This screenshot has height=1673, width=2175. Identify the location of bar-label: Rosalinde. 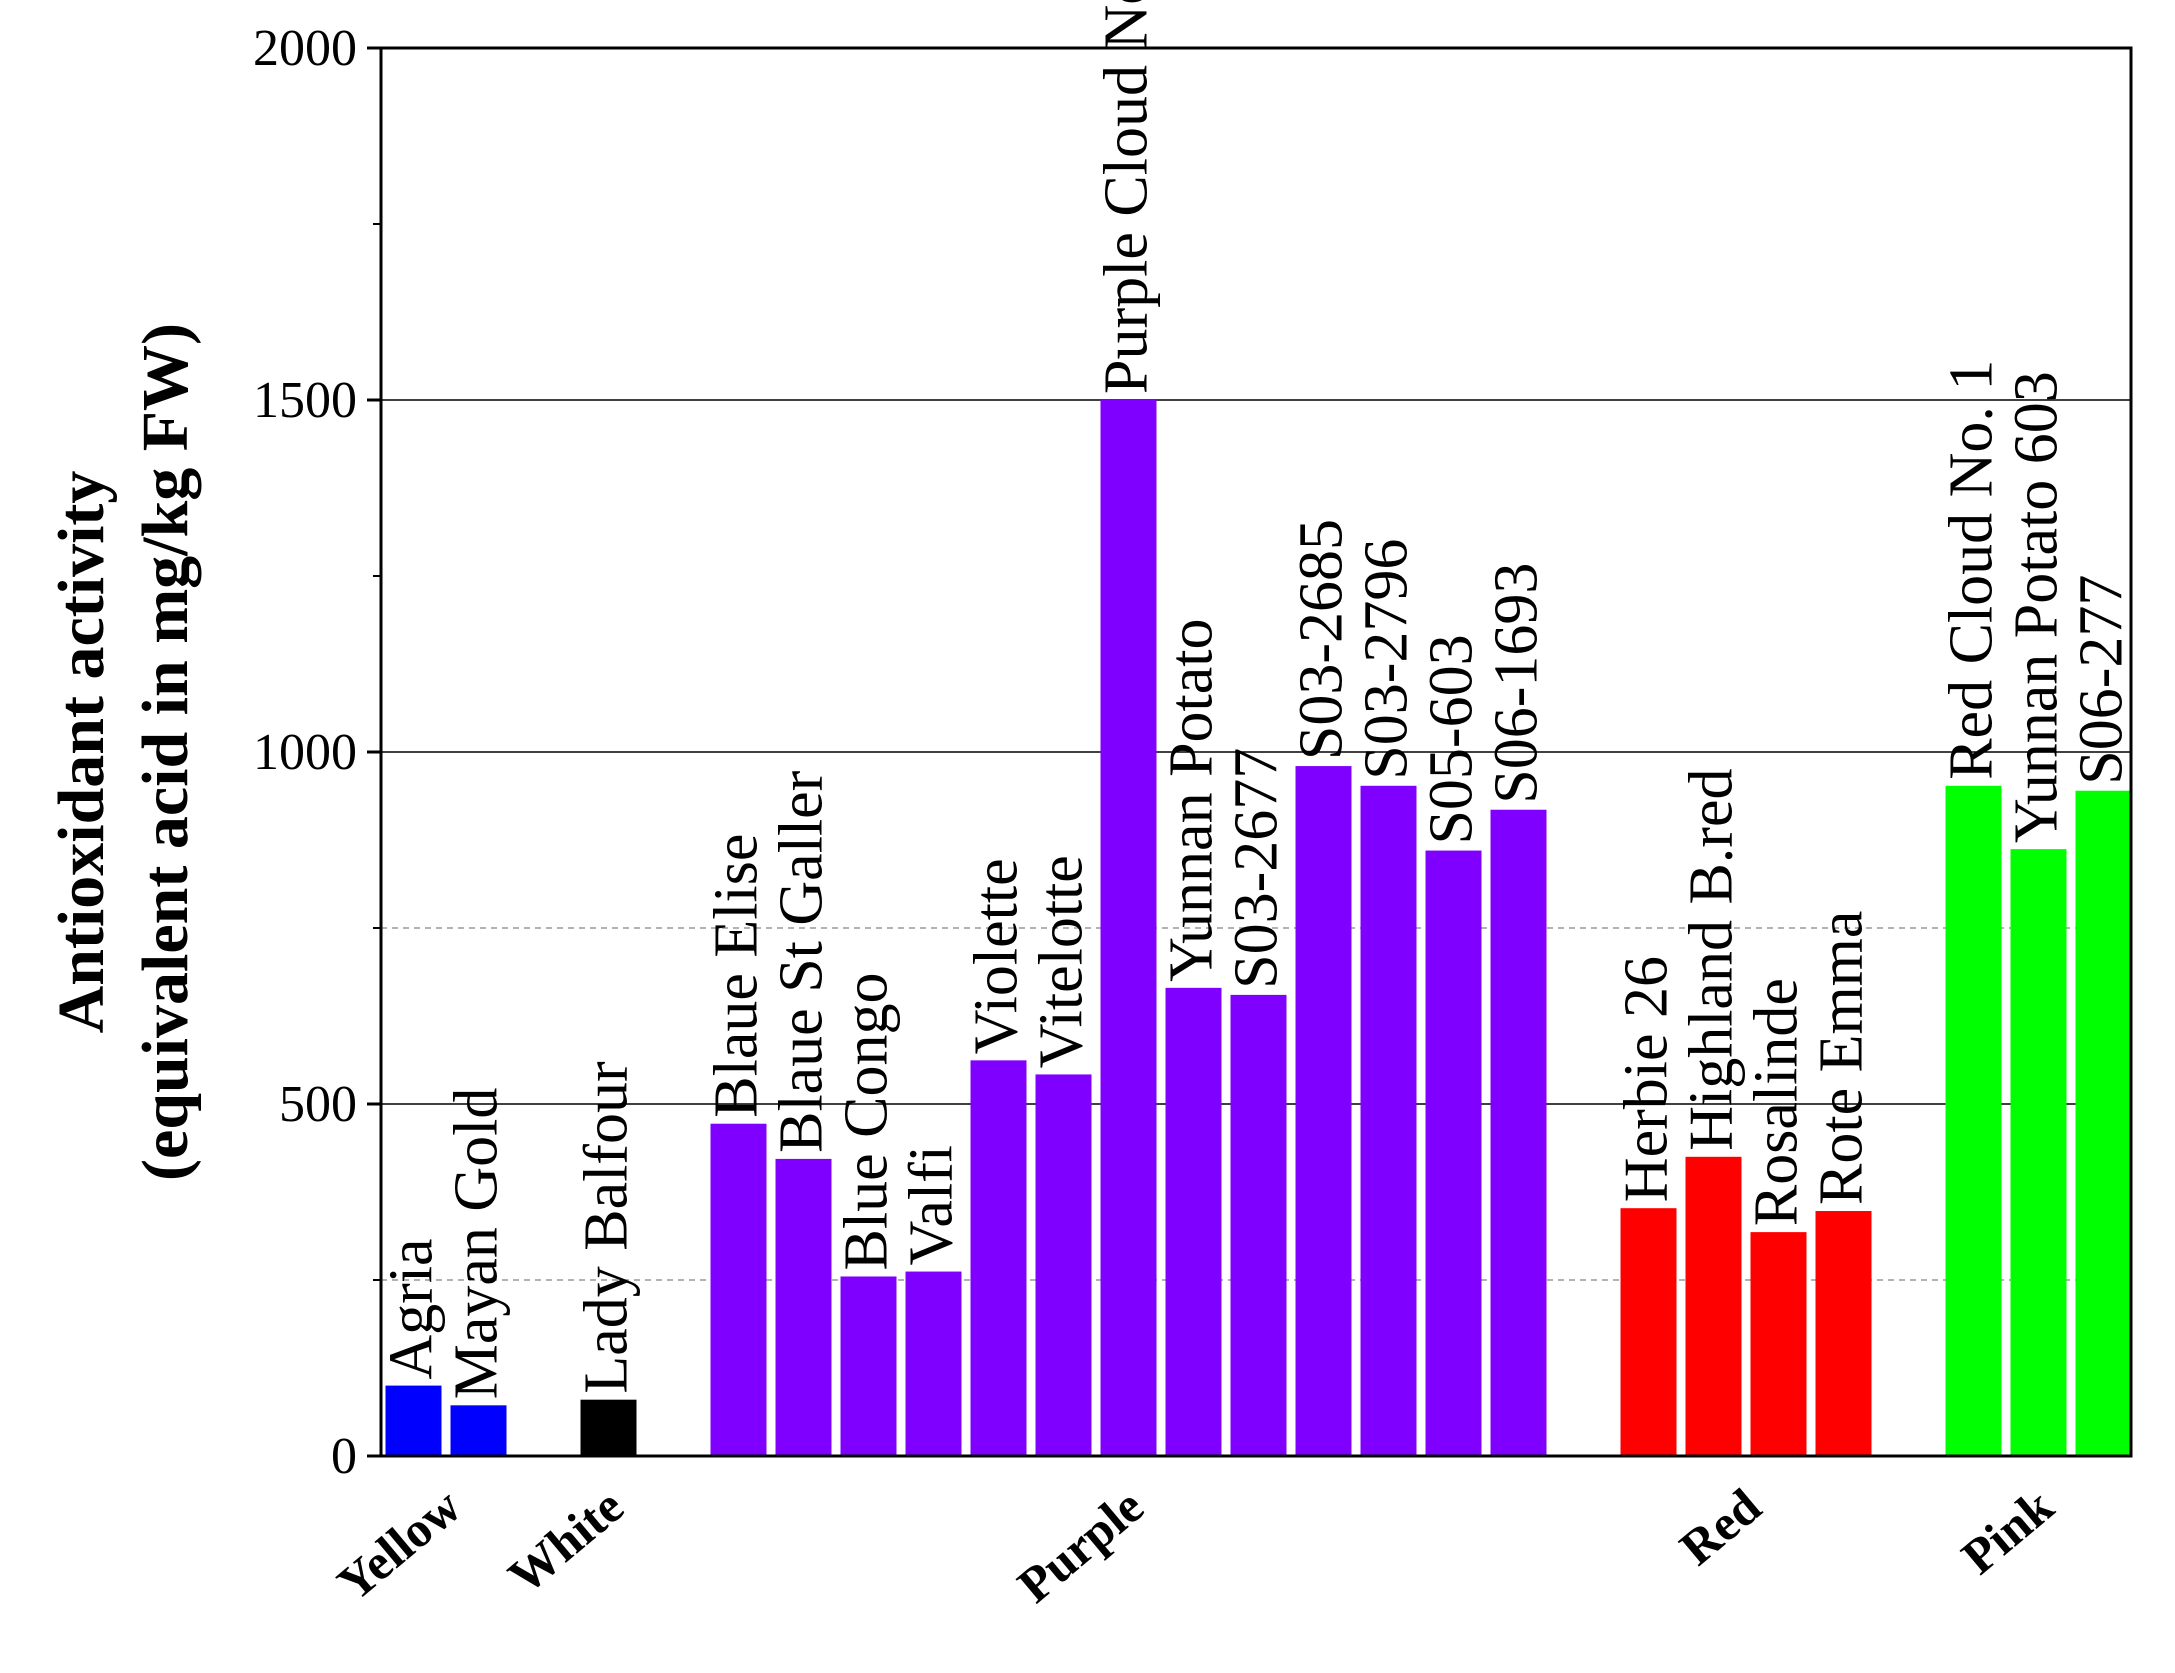
(1777, 1102).